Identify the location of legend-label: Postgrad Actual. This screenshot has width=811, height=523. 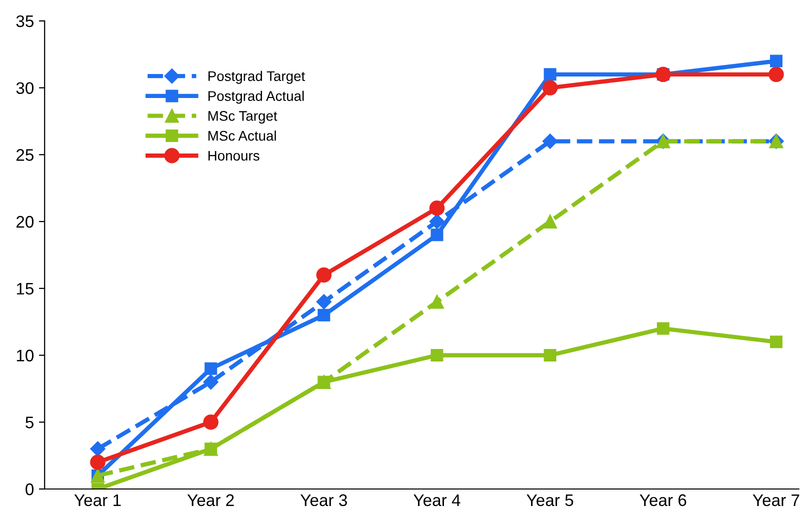
(256, 97).